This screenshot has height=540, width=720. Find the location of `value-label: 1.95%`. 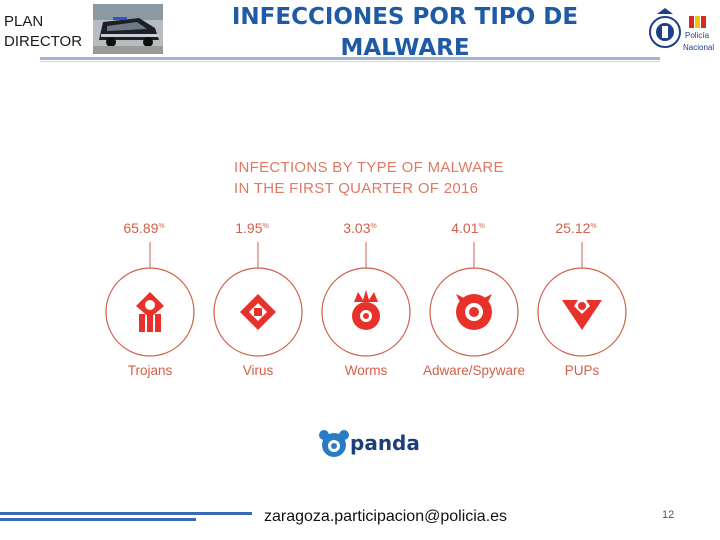

value-label: 1.95% is located at coordinates (251, 228).